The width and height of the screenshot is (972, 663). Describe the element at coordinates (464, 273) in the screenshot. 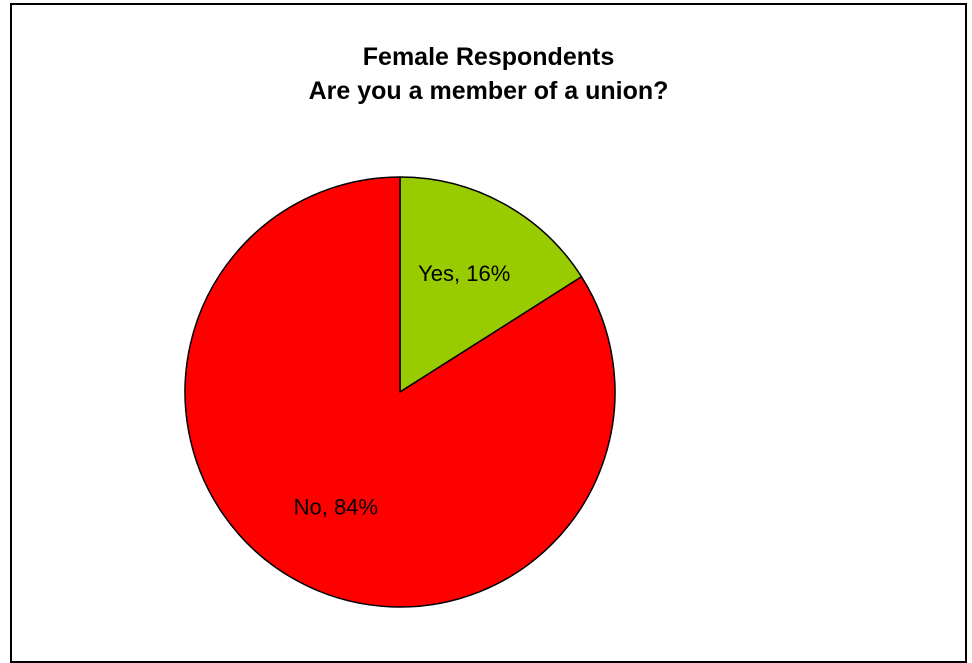

I see `pie-label-yes: Yes, 16%` at that location.